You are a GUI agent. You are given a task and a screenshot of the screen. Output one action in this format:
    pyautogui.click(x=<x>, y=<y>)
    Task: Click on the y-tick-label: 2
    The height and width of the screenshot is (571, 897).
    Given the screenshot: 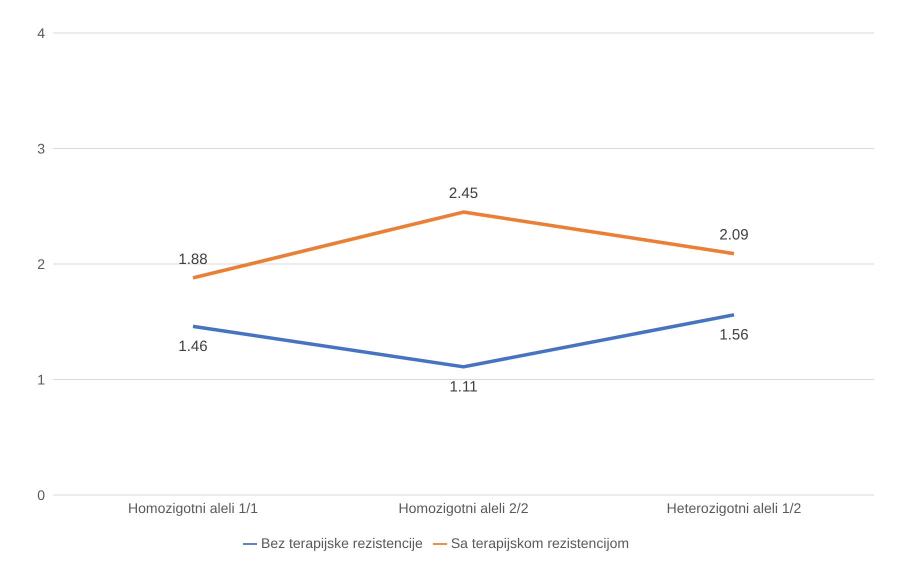 What is the action you would take?
    pyautogui.click(x=41, y=264)
    